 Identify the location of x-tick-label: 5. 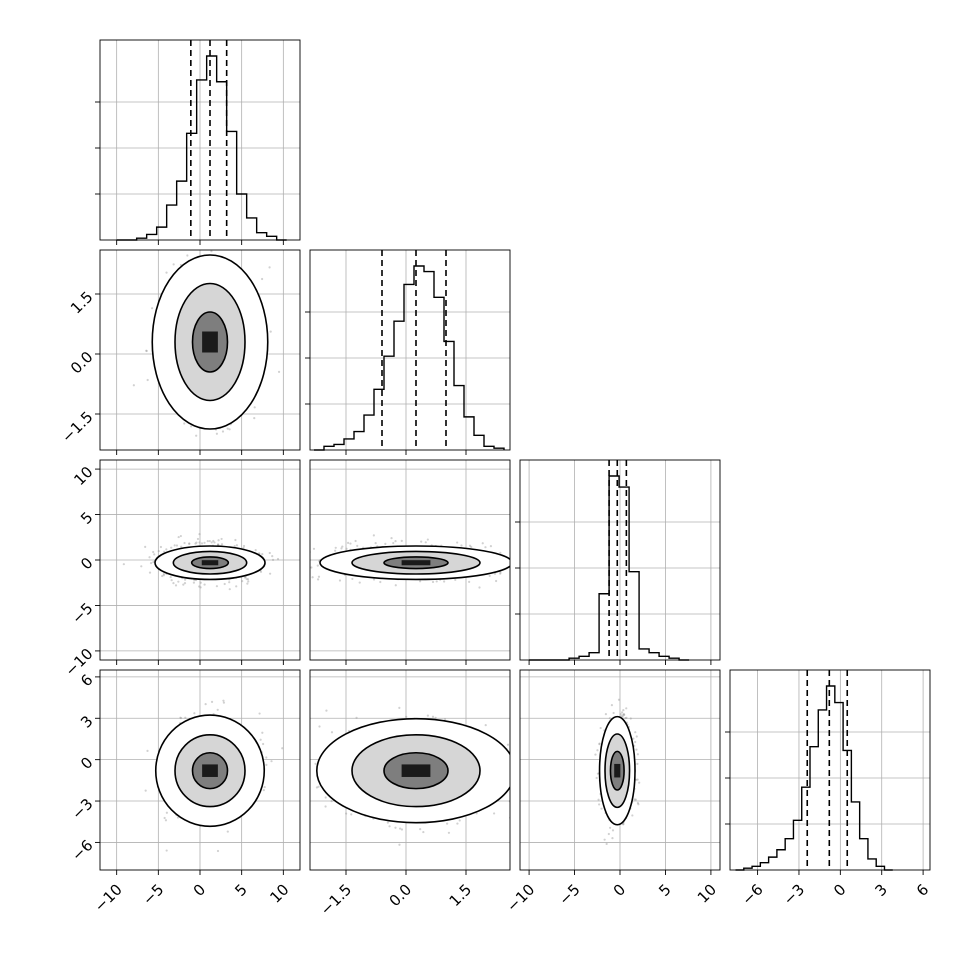
(240, 889).